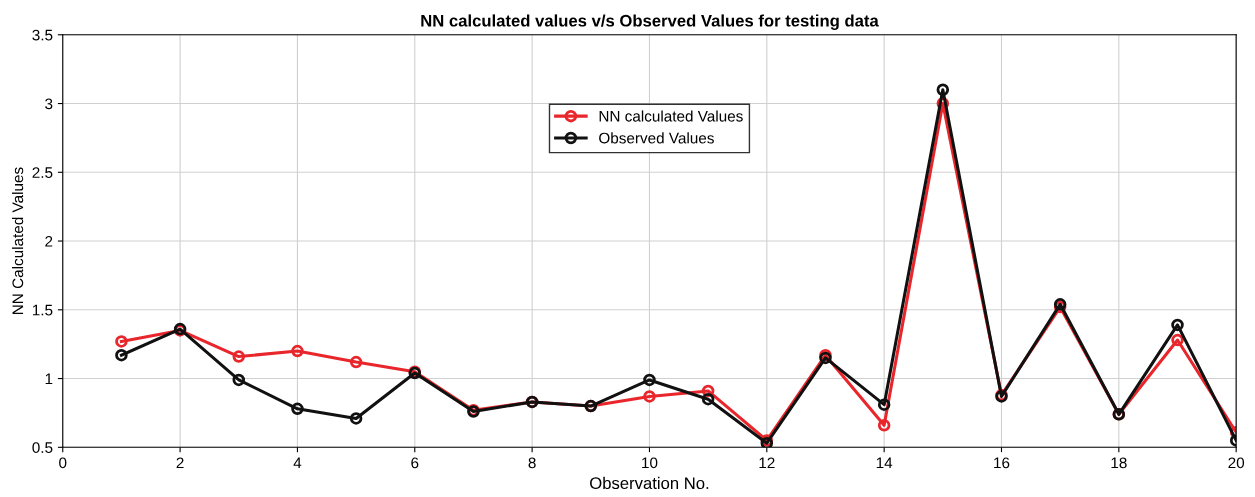  What do you see at coordinates (1002, 463) in the screenshot?
I see `x-tick-label: 16` at bounding box center [1002, 463].